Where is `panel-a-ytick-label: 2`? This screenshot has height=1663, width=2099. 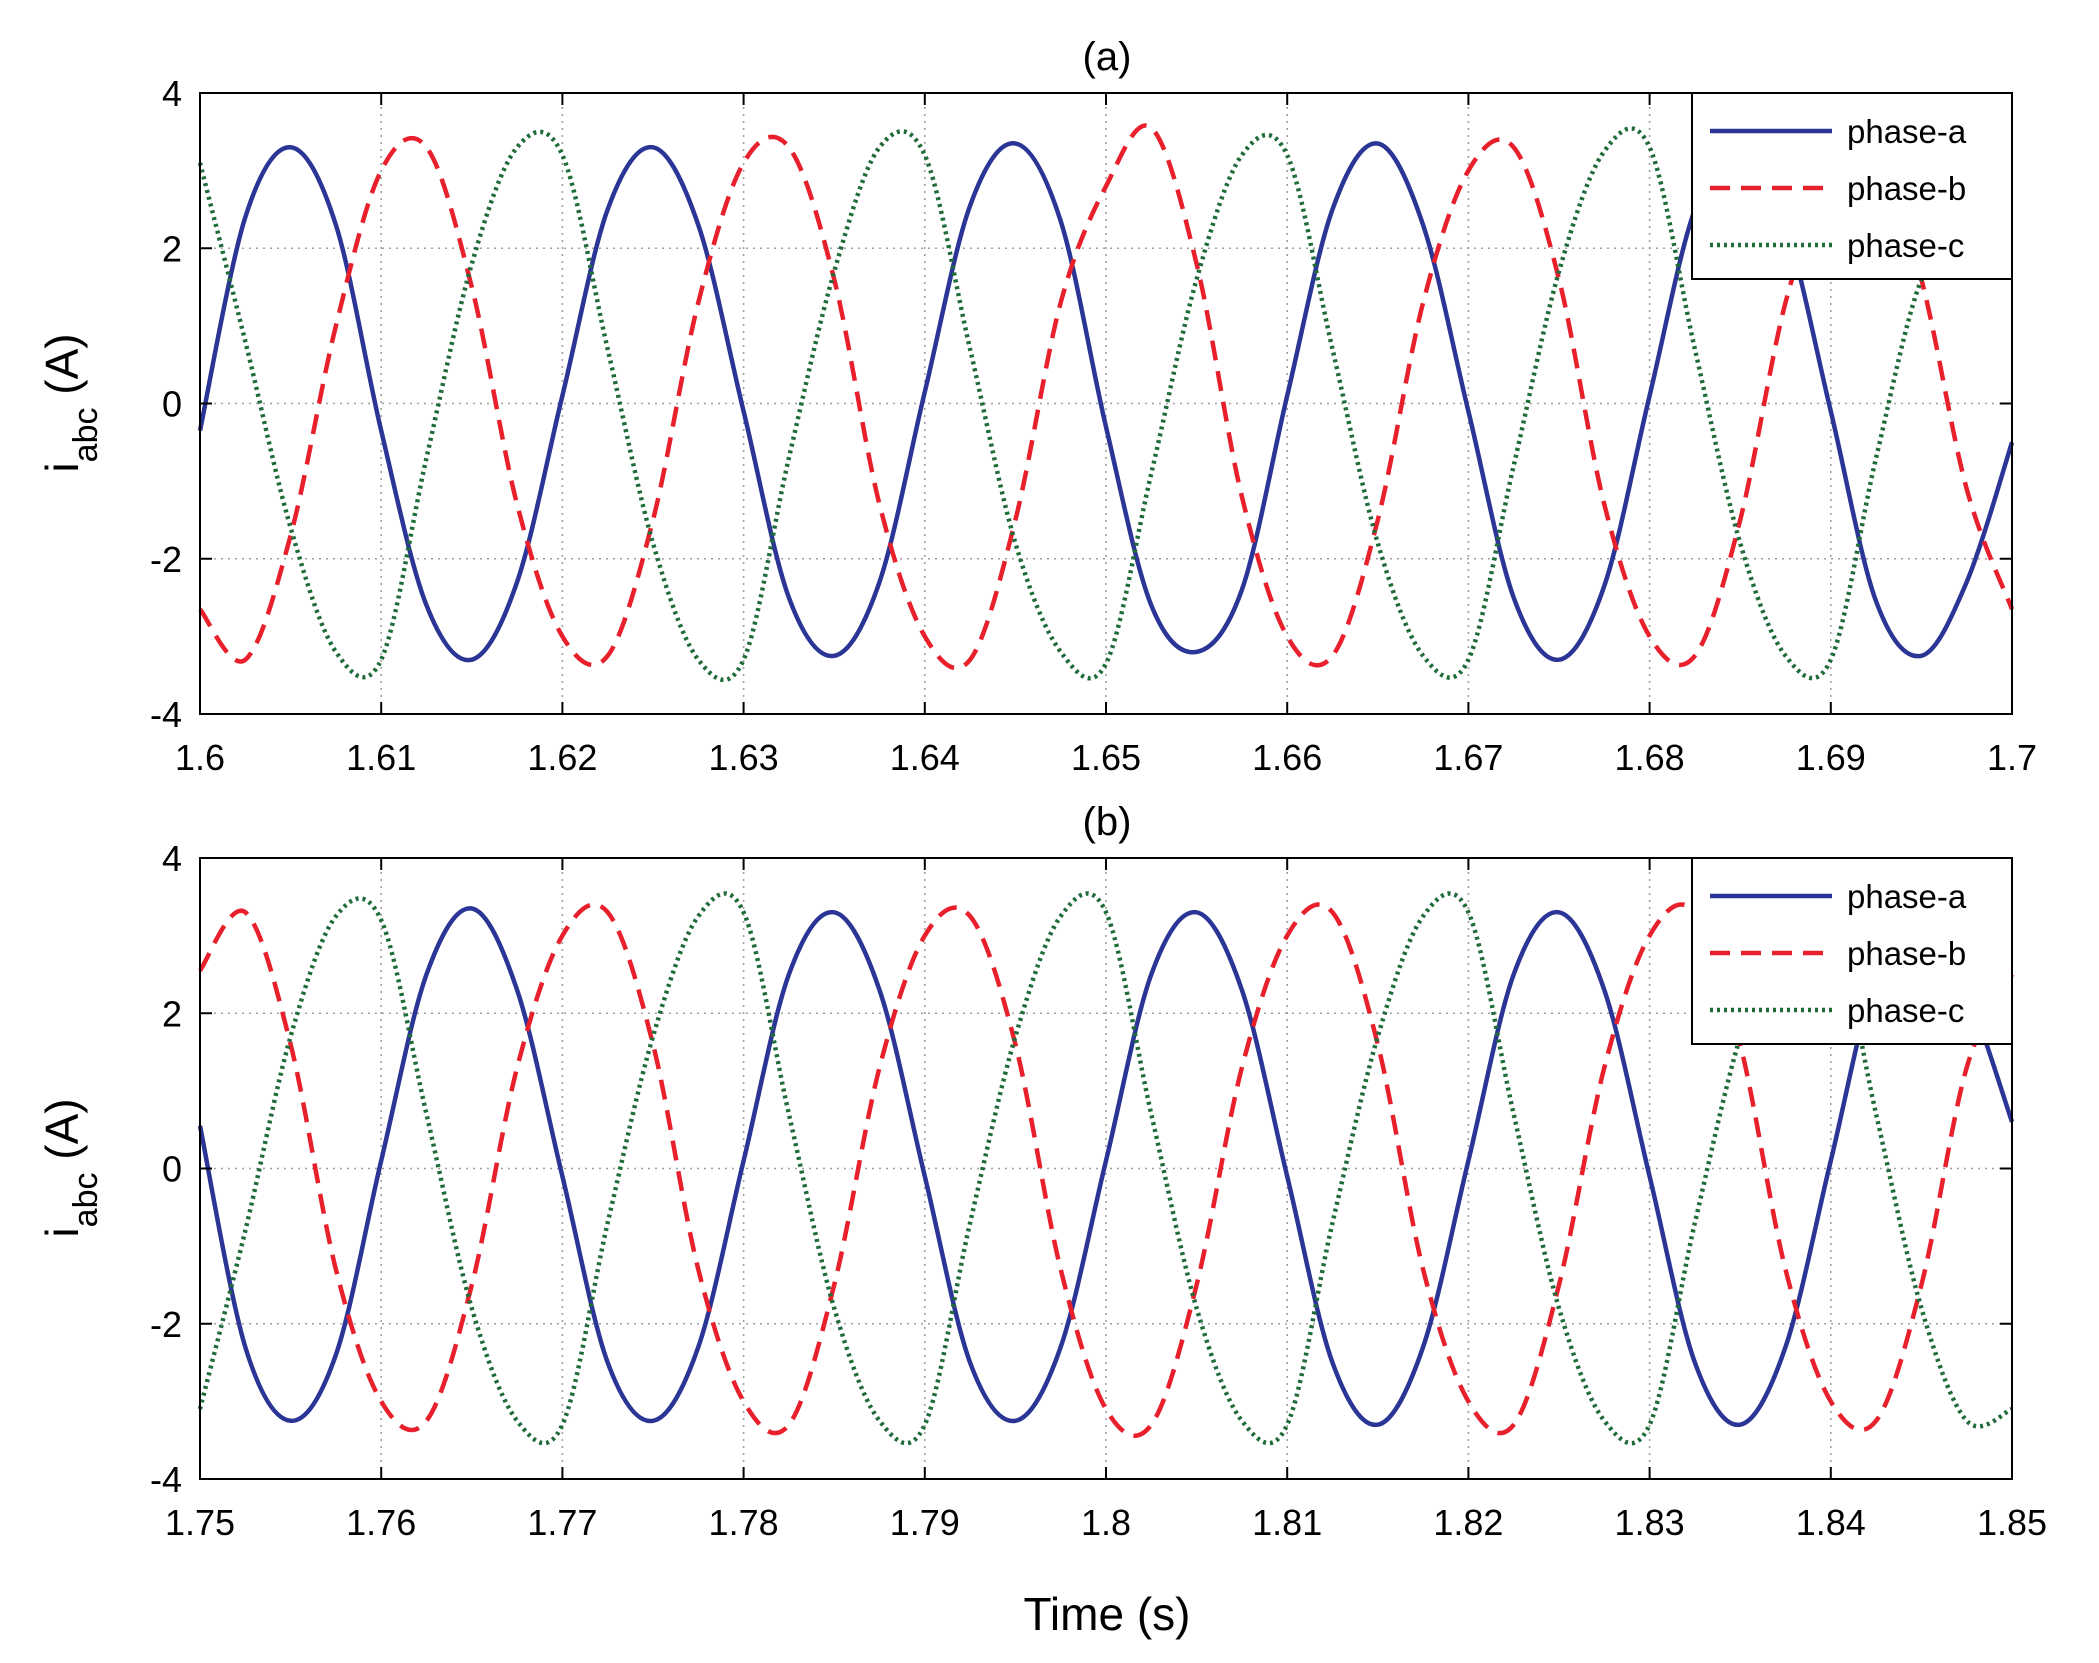
panel-a-ytick-label: 2 is located at coordinates (172, 248).